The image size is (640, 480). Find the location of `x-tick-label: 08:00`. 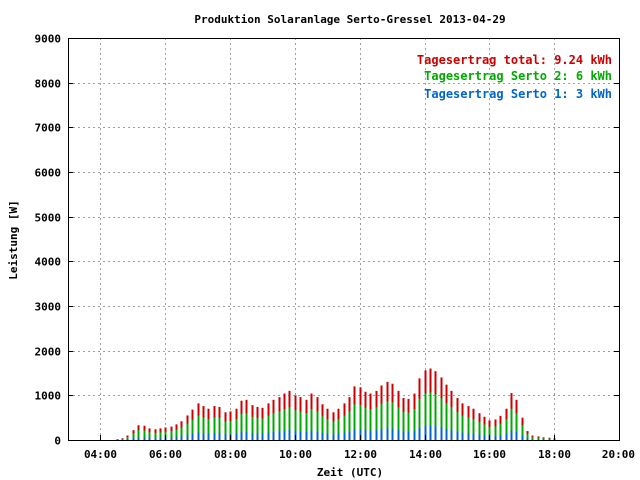

x-tick-label: 08:00 is located at coordinates (230, 454).